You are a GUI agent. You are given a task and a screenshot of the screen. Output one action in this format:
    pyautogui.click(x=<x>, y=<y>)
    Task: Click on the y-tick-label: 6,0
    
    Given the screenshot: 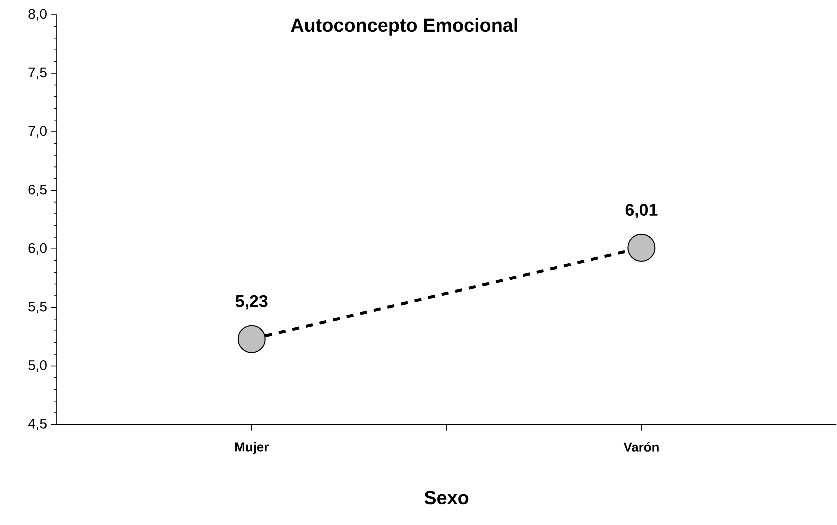 What is the action you would take?
    pyautogui.click(x=37, y=250)
    